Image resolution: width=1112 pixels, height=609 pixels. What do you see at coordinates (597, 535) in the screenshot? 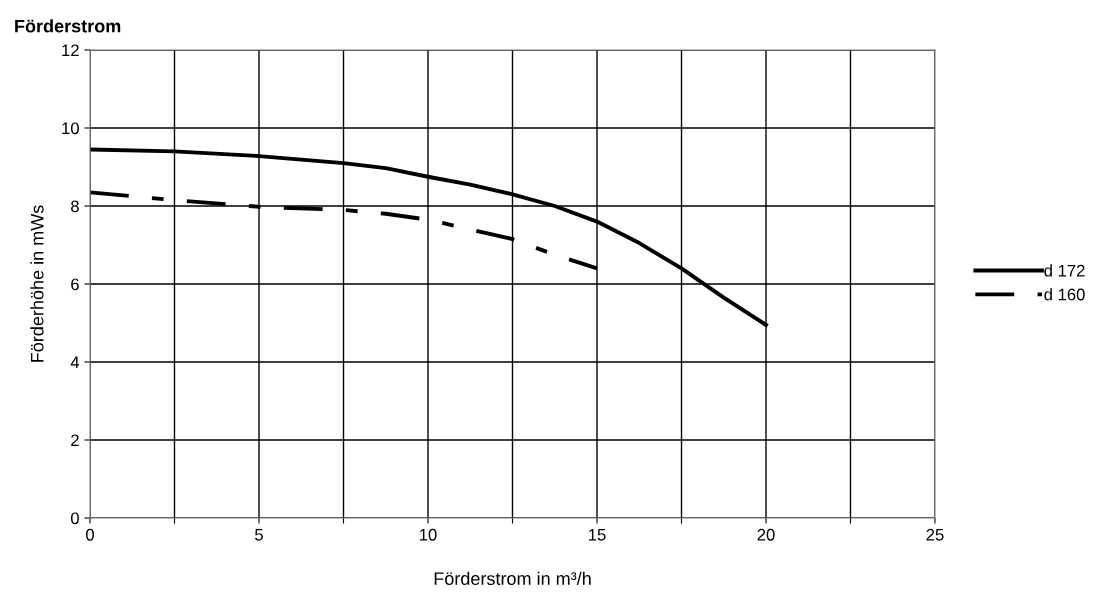
I see `x-tick-label: 15` at bounding box center [597, 535].